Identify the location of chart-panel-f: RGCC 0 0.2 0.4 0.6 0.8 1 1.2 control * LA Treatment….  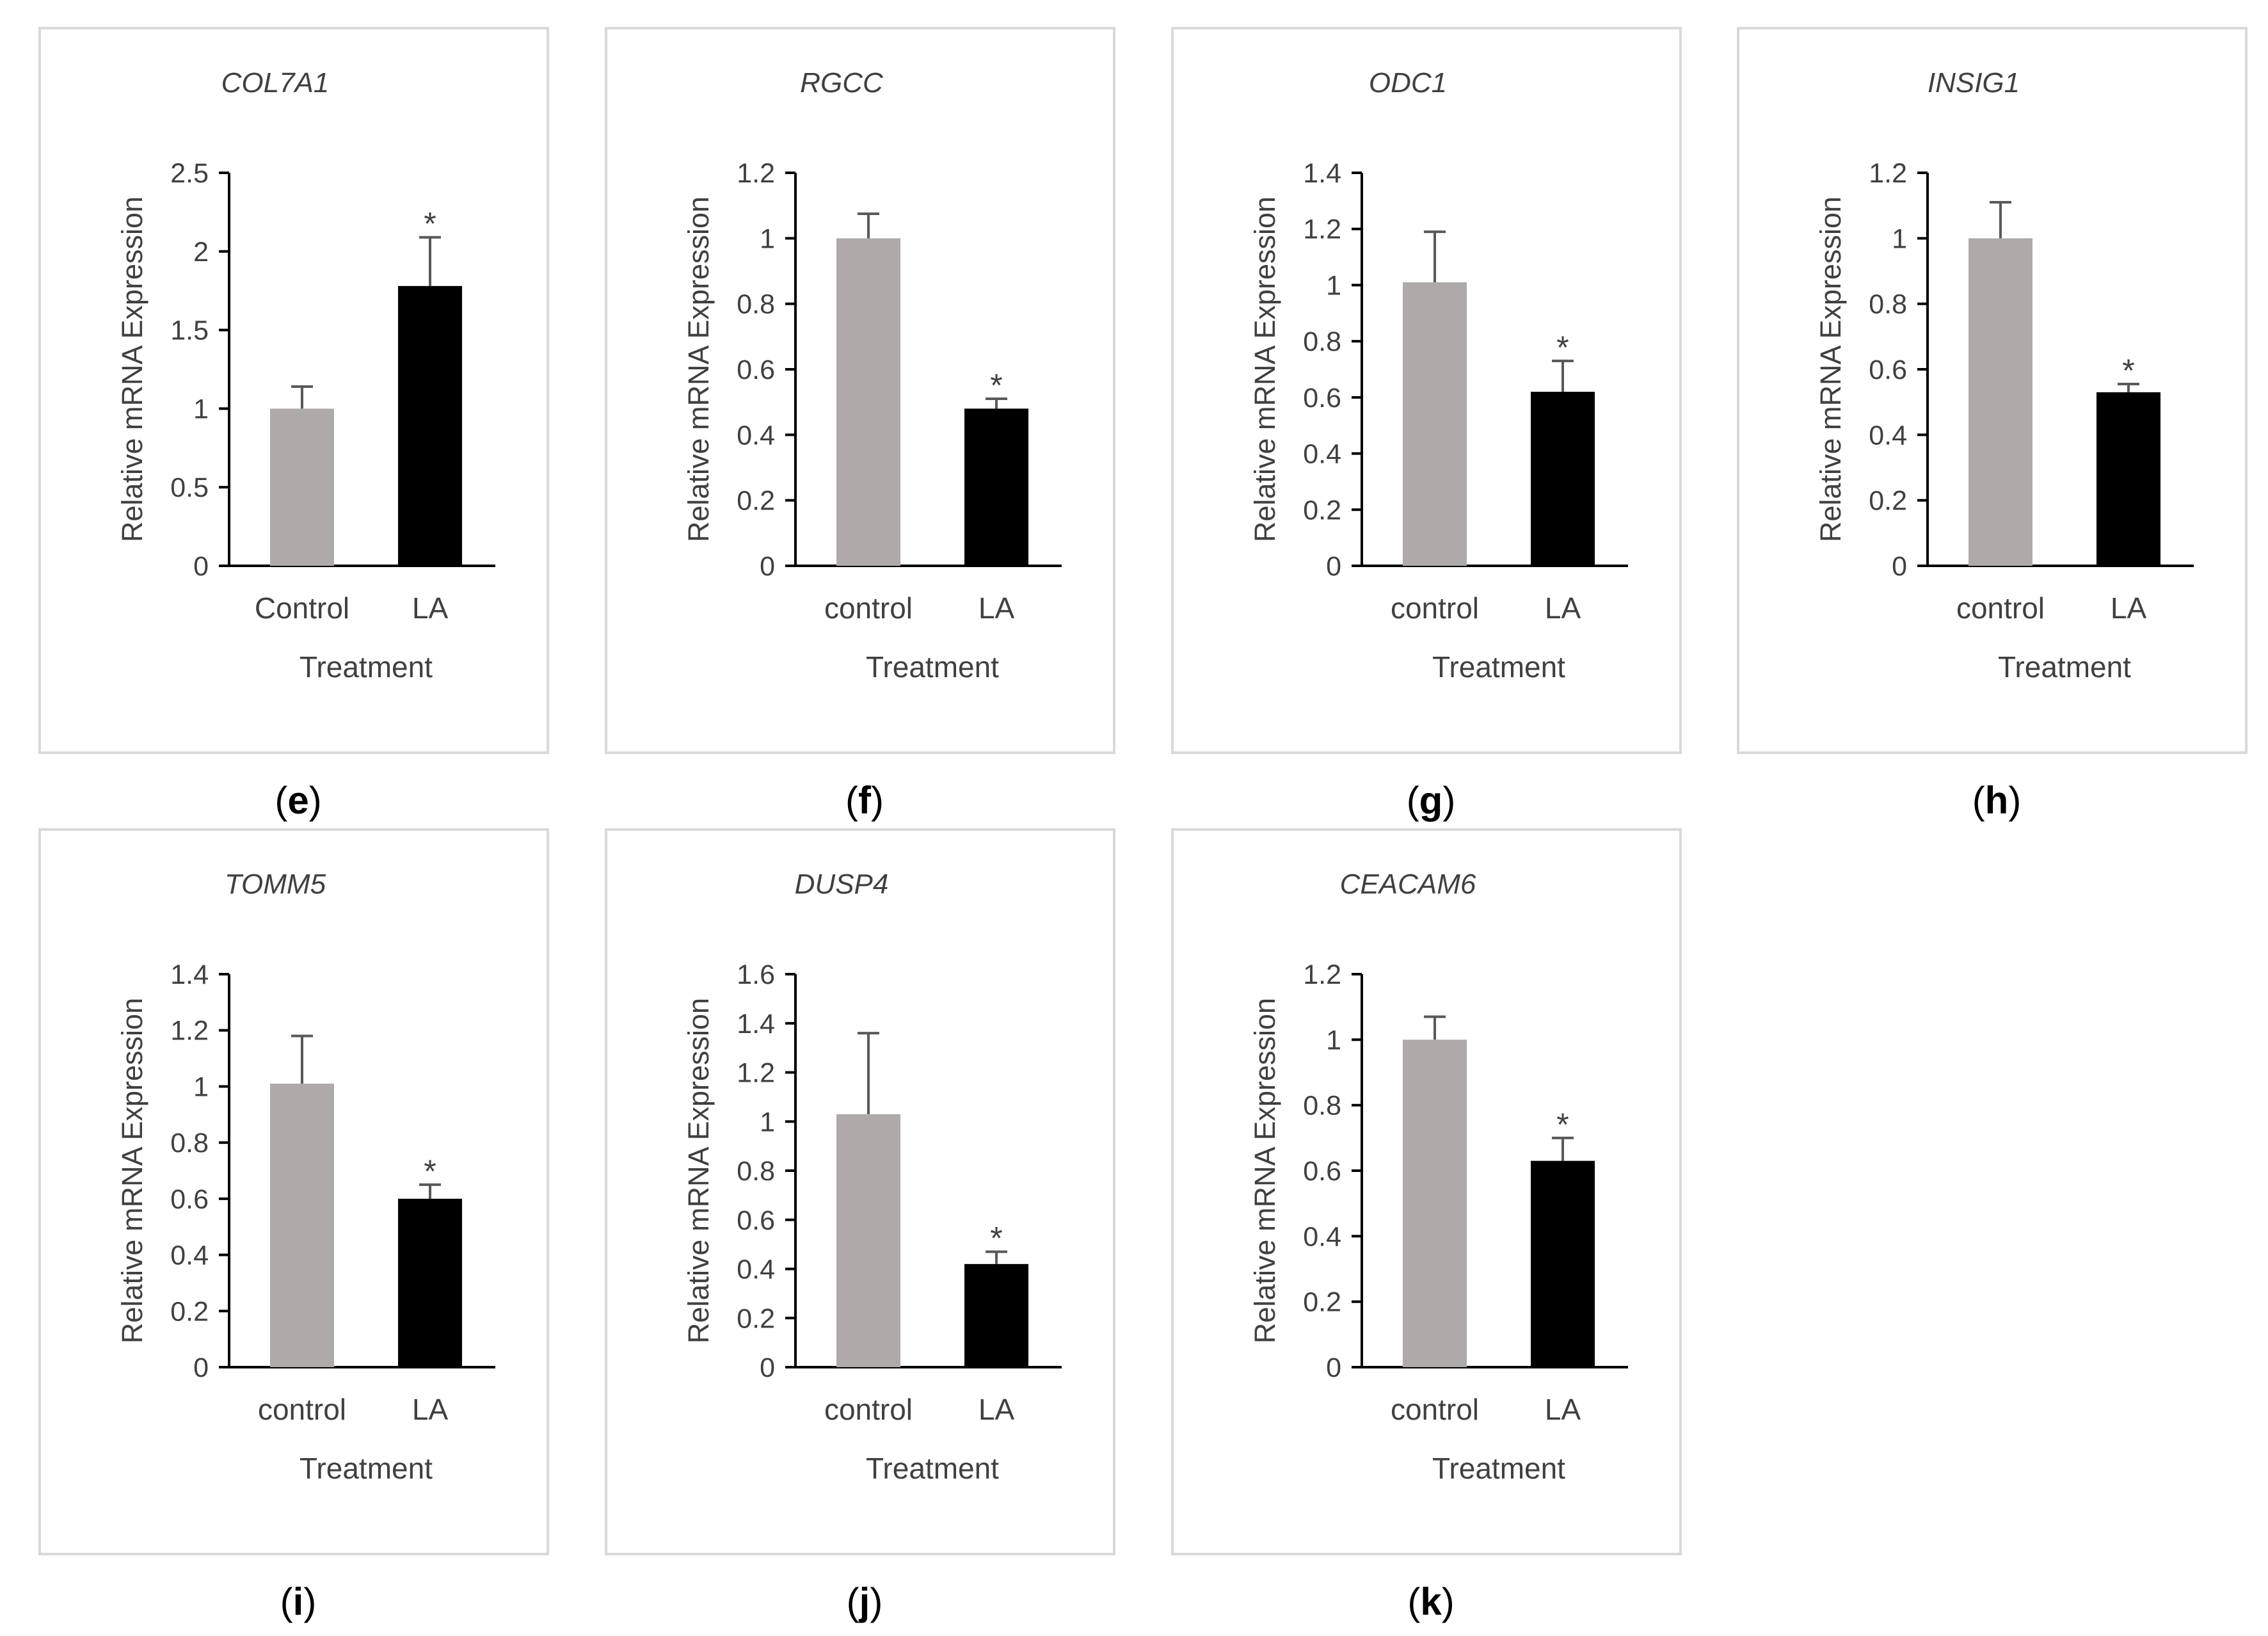
(860, 425).